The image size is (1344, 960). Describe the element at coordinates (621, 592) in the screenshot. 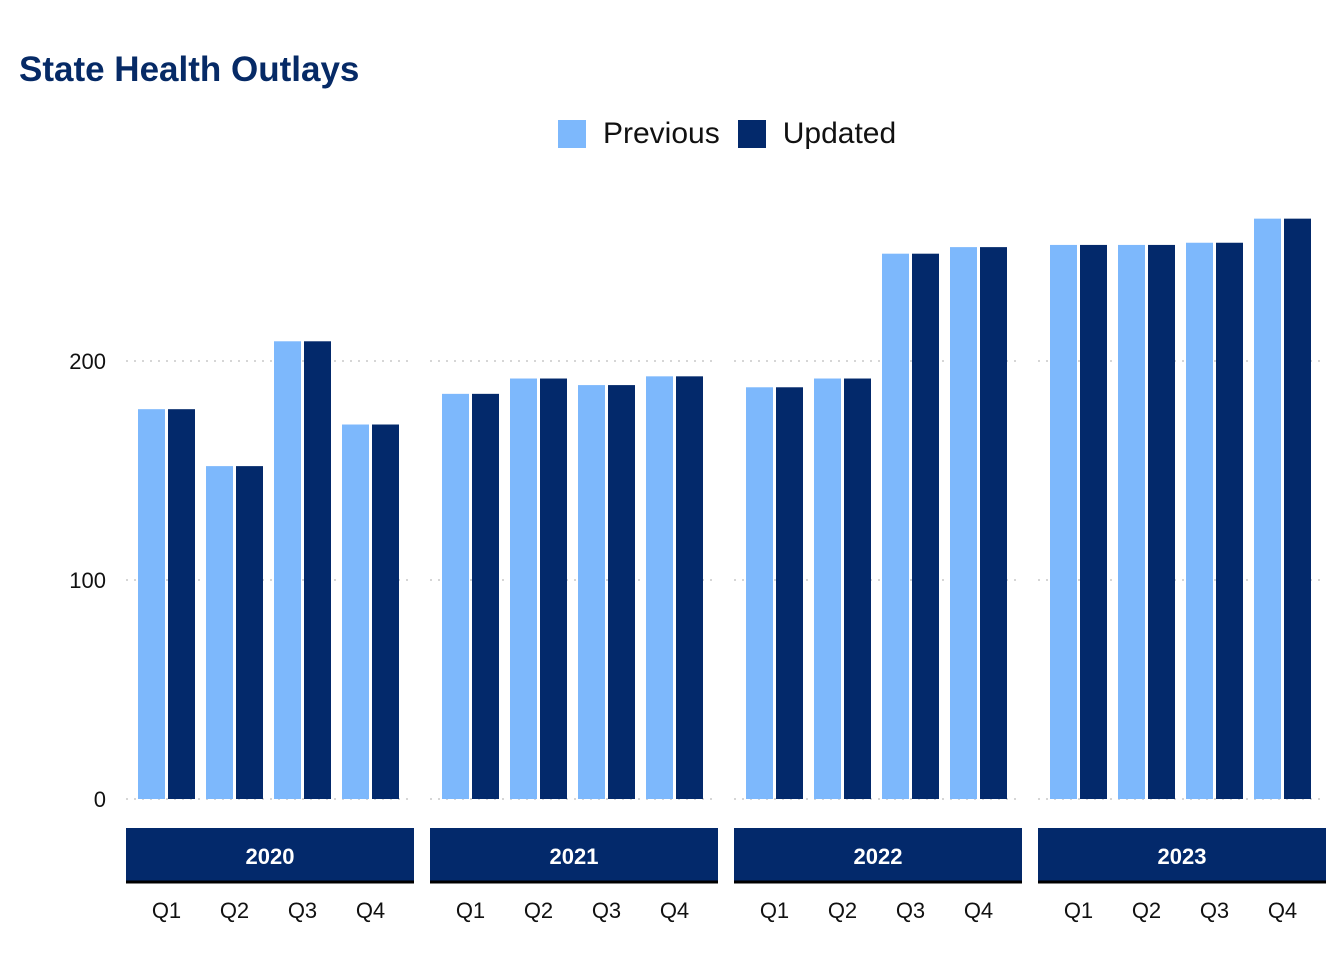

I see `bar-2021-Q3-updated` at that location.